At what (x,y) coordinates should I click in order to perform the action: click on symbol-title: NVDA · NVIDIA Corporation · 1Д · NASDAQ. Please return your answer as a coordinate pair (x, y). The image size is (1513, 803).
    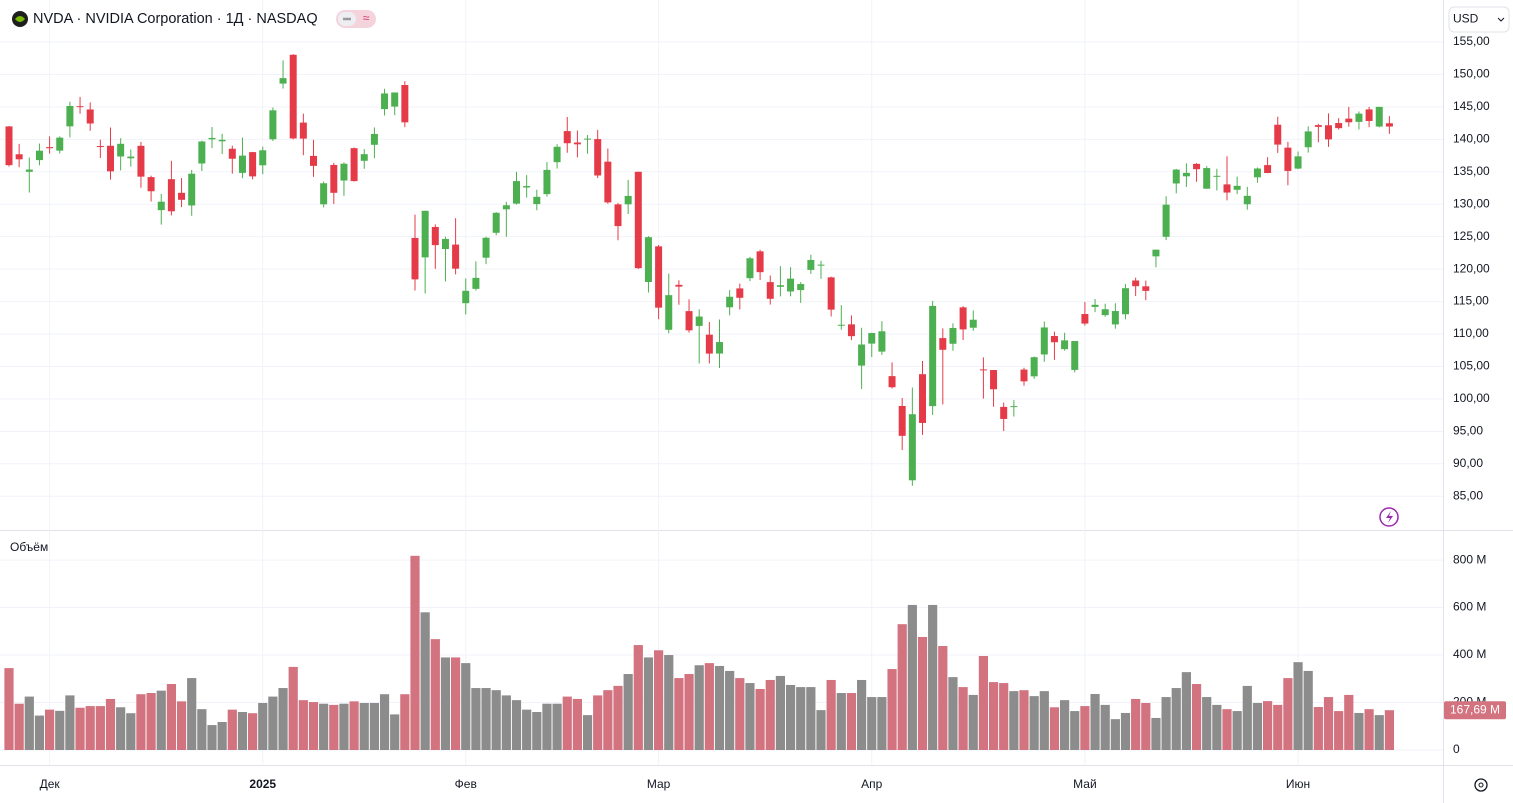
    Looking at the image, I should click on (175, 19).